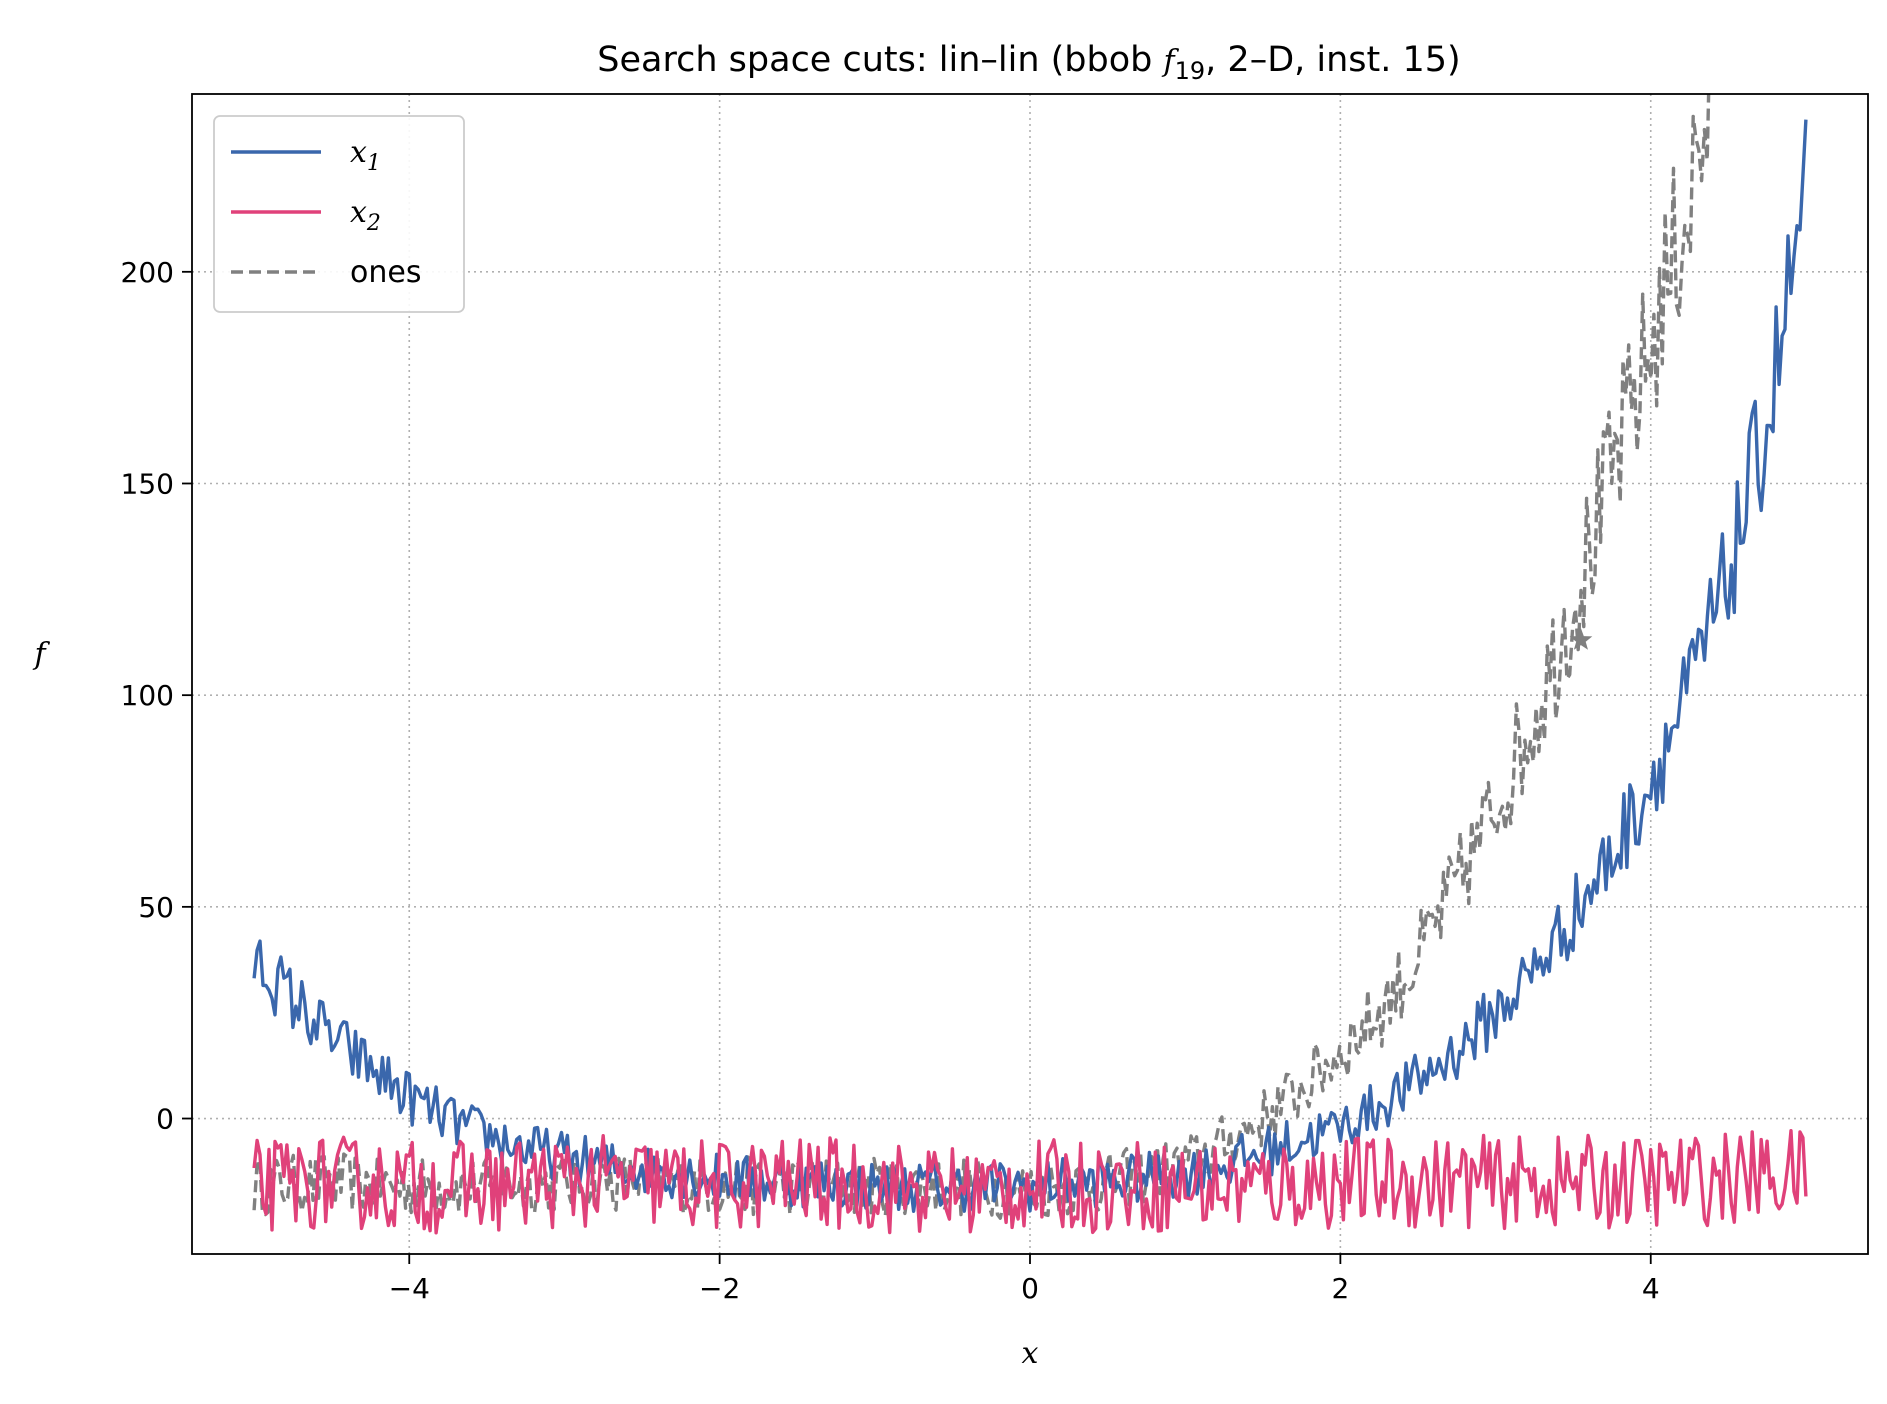 Image resolution: width=1887 pixels, height=1404 pixels. Describe the element at coordinates (374, 163) in the screenshot. I see `legend-label-x1-sub: 1` at that location.